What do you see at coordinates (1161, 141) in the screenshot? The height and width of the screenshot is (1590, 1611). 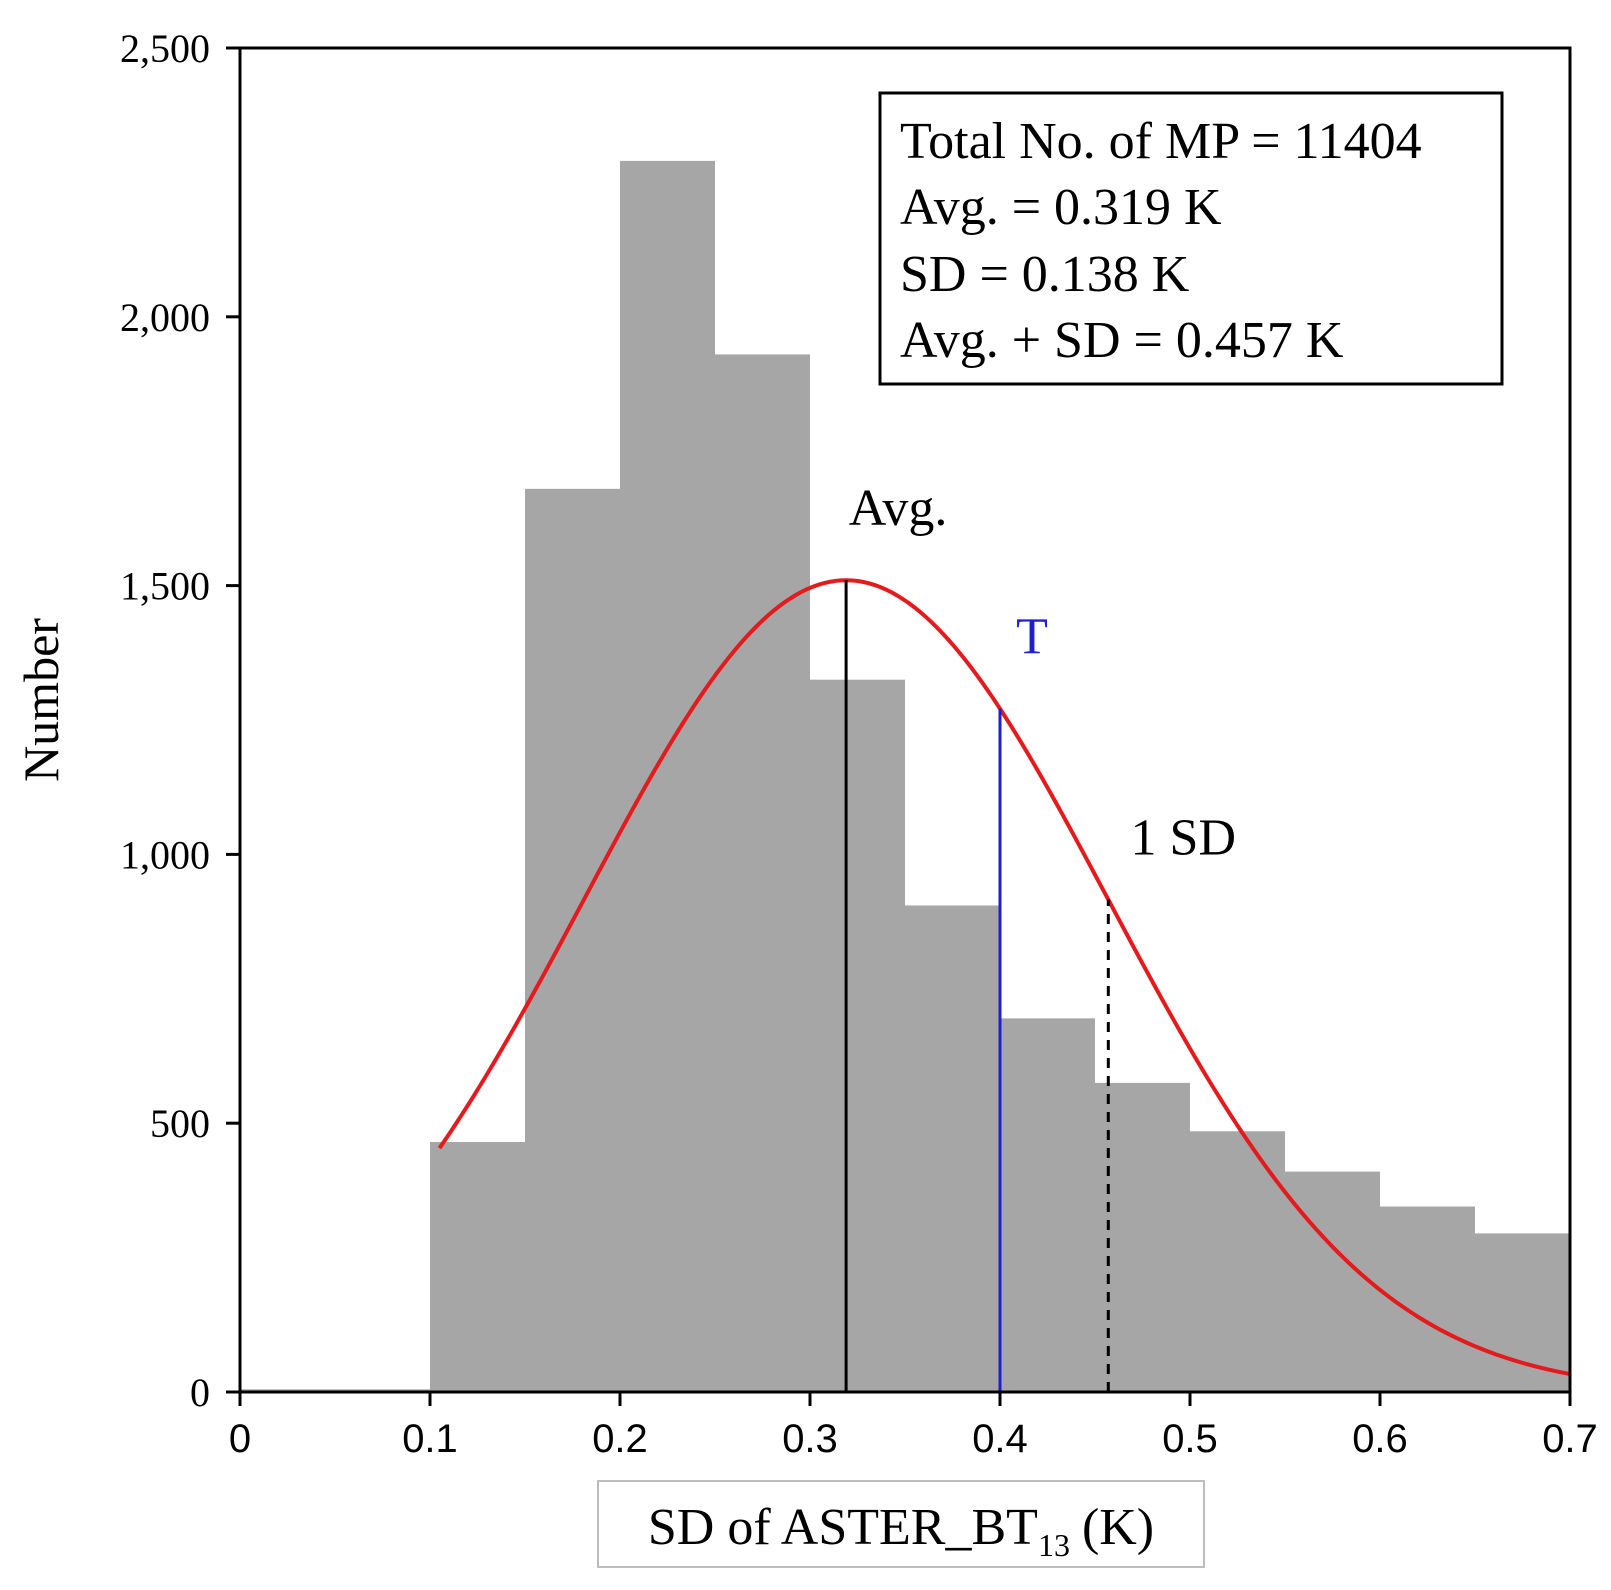 I see `stats-total-count: Total No. of MP = 11404` at bounding box center [1161, 141].